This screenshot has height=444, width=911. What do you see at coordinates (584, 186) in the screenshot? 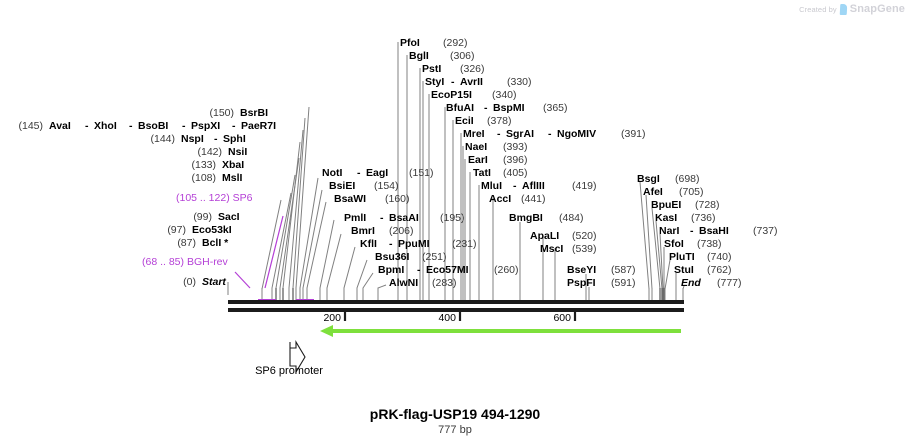
I see `site-position: (419)` at bounding box center [584, 186].